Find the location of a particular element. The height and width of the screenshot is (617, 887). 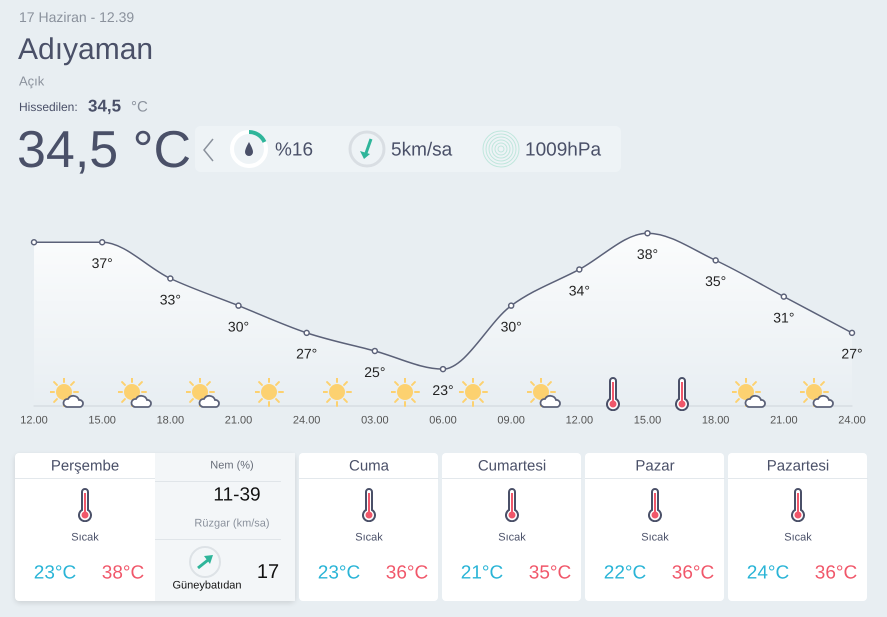

annotation: 35°C is located at coordinates (550, 573).